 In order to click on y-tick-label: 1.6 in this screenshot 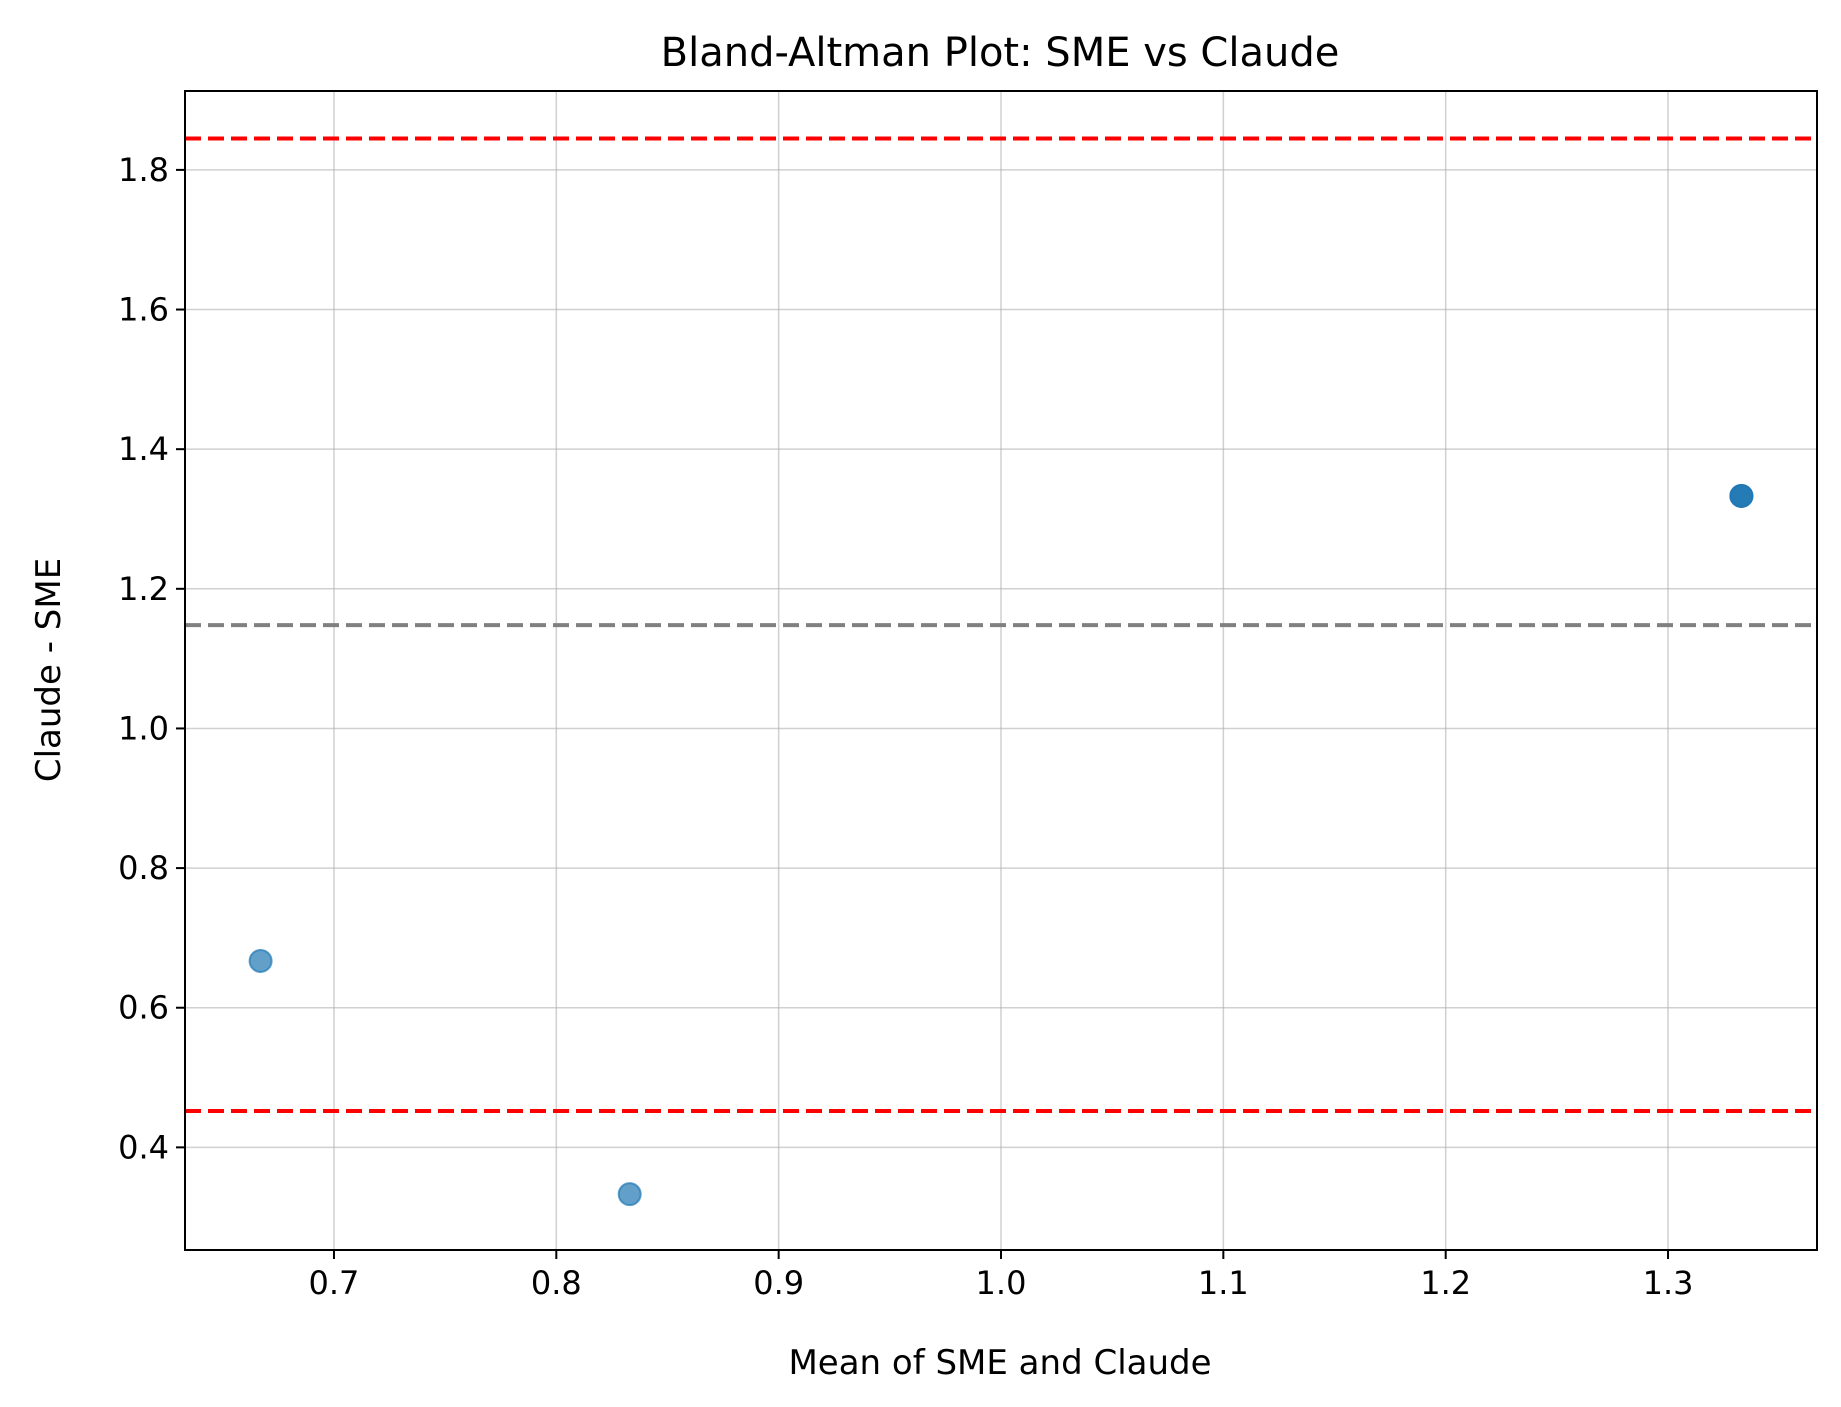, I will do `click(143, 310)`.